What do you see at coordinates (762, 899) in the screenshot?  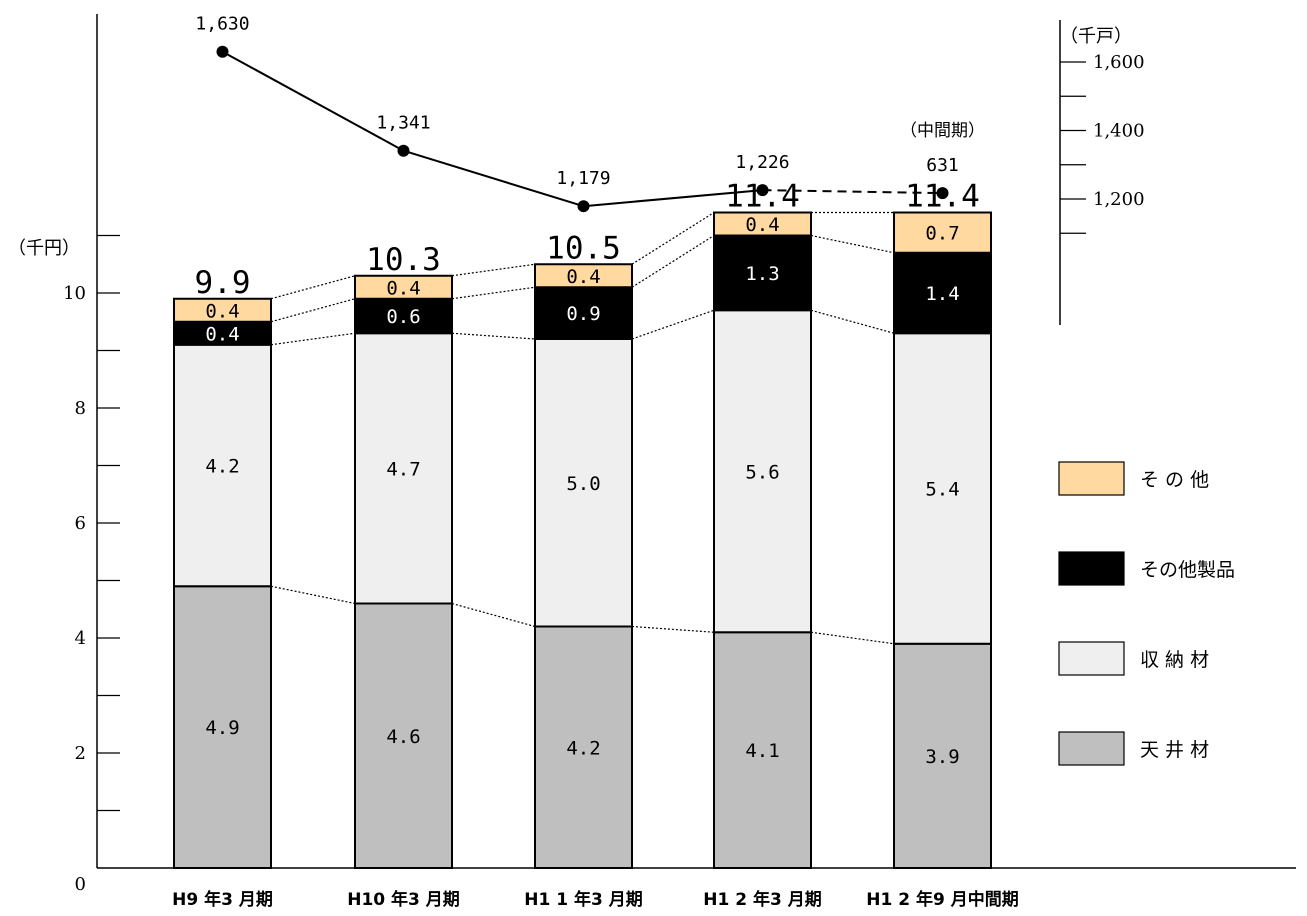 I see `x-tick-label: H1 2 年3 月期` at bounding box center [762, 899].